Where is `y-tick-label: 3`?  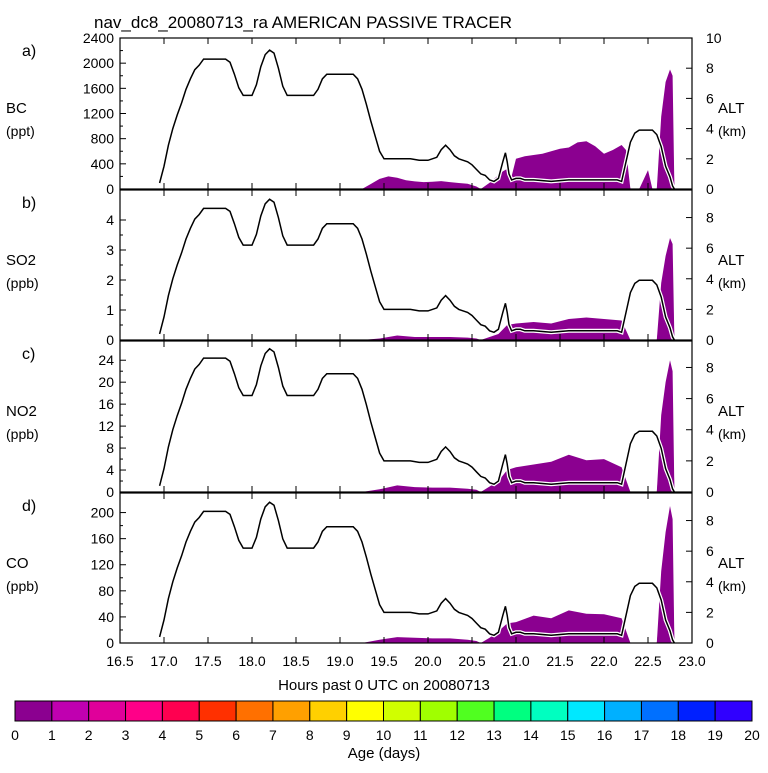 y-tick-label: 3 is located at coordinates (110, 250).